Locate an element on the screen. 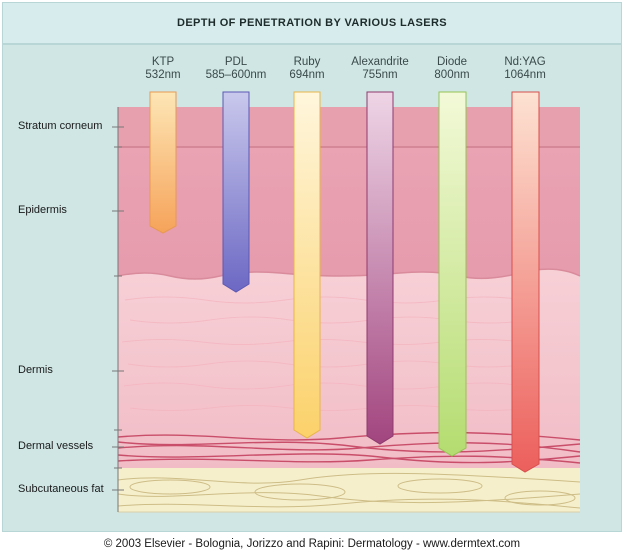  title-bar: DEPTH OF PENETRATION BY VARIOUS LASERS is located at coordinates (312, 23).